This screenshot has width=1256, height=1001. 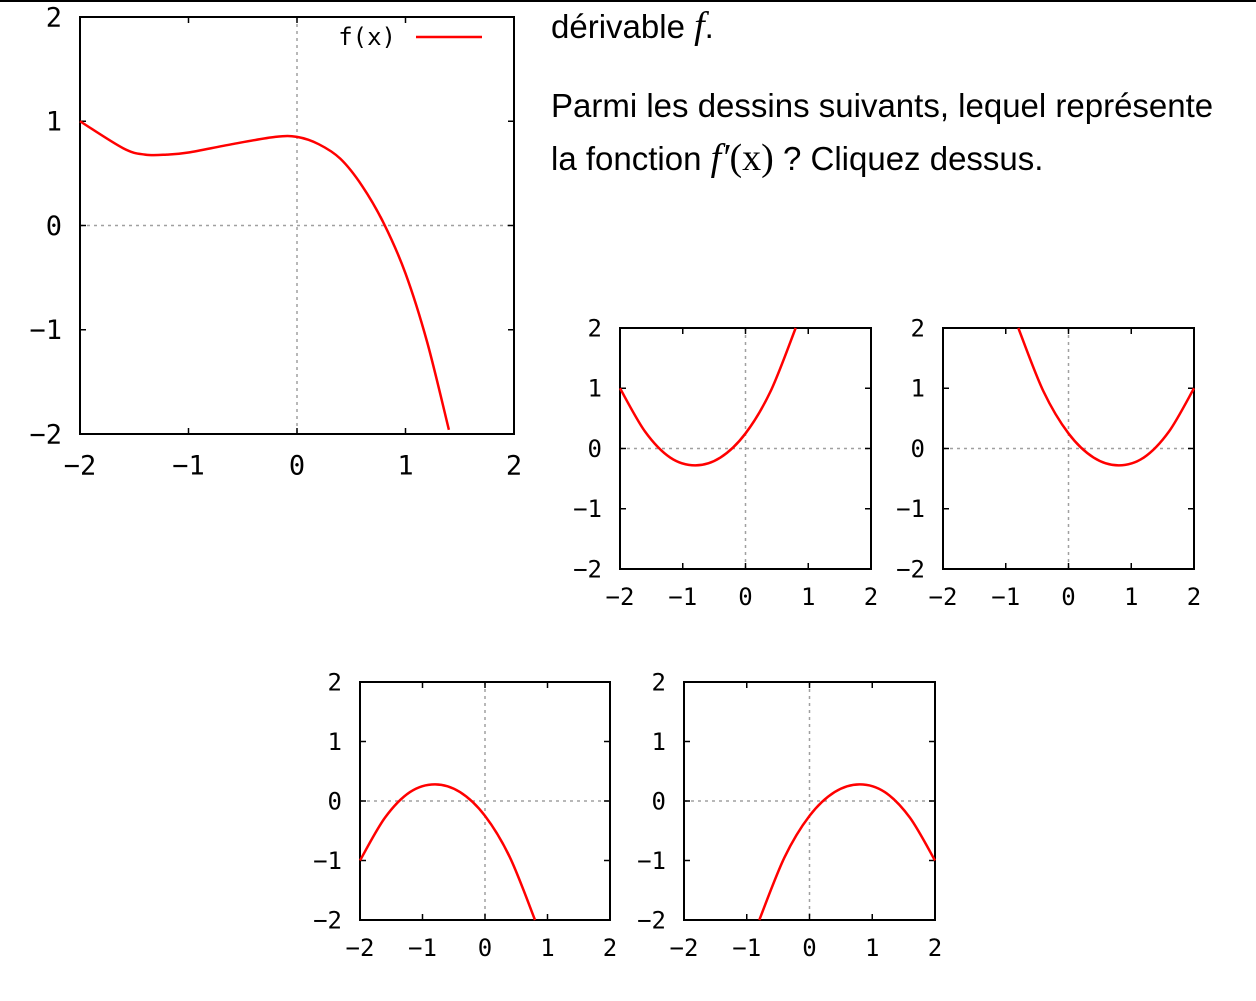 What do you see at coordinates (751, 158) in the screenshot?
I see `question-x: (x)` at bounding box center [751, 158].